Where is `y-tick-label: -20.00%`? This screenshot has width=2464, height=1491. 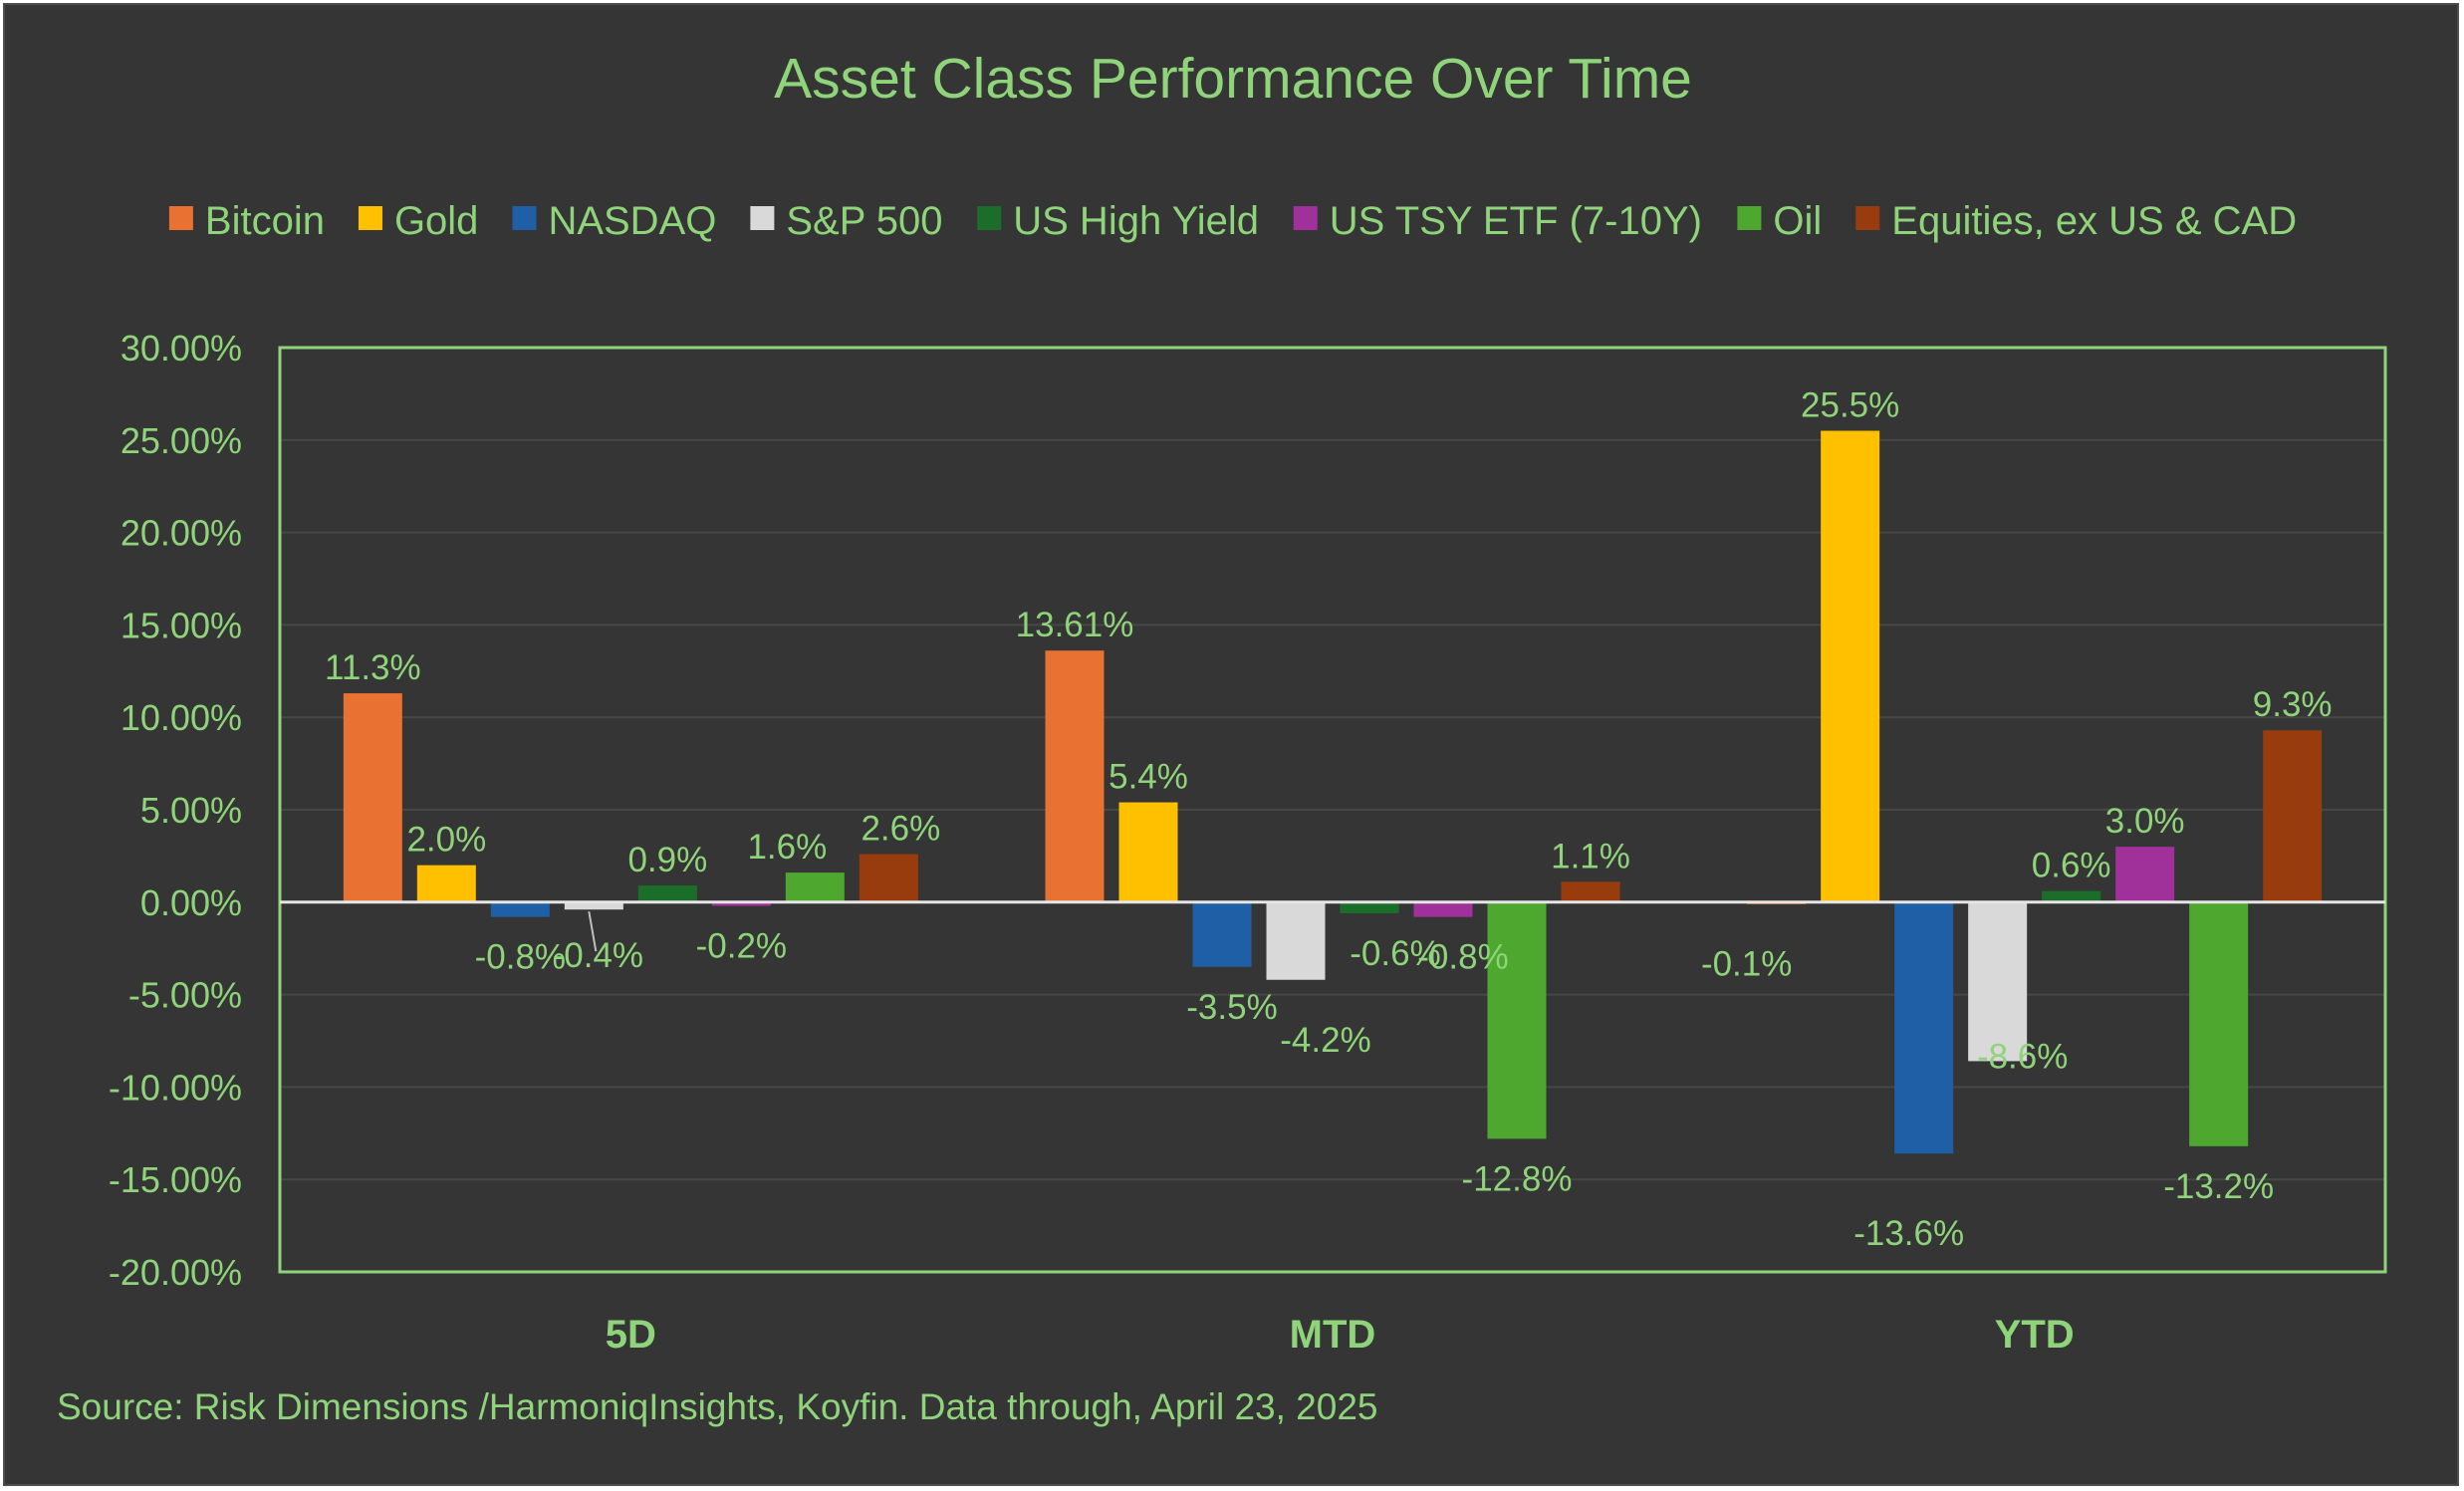 y-tick-label: -20.00% is located at coordinates (175, 1272).